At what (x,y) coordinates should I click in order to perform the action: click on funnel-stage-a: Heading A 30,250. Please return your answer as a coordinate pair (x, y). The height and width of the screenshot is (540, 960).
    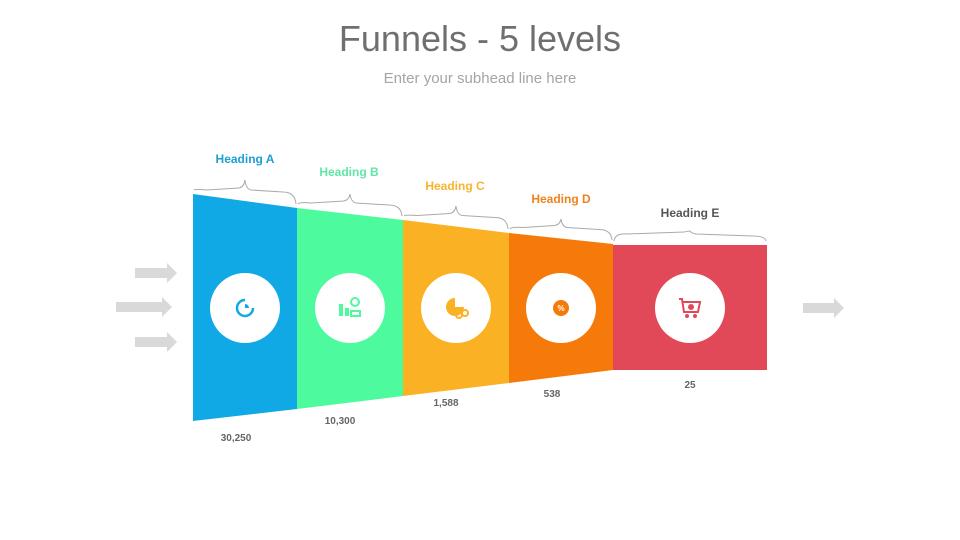
    Looking at the image, I should click on (245, 298).